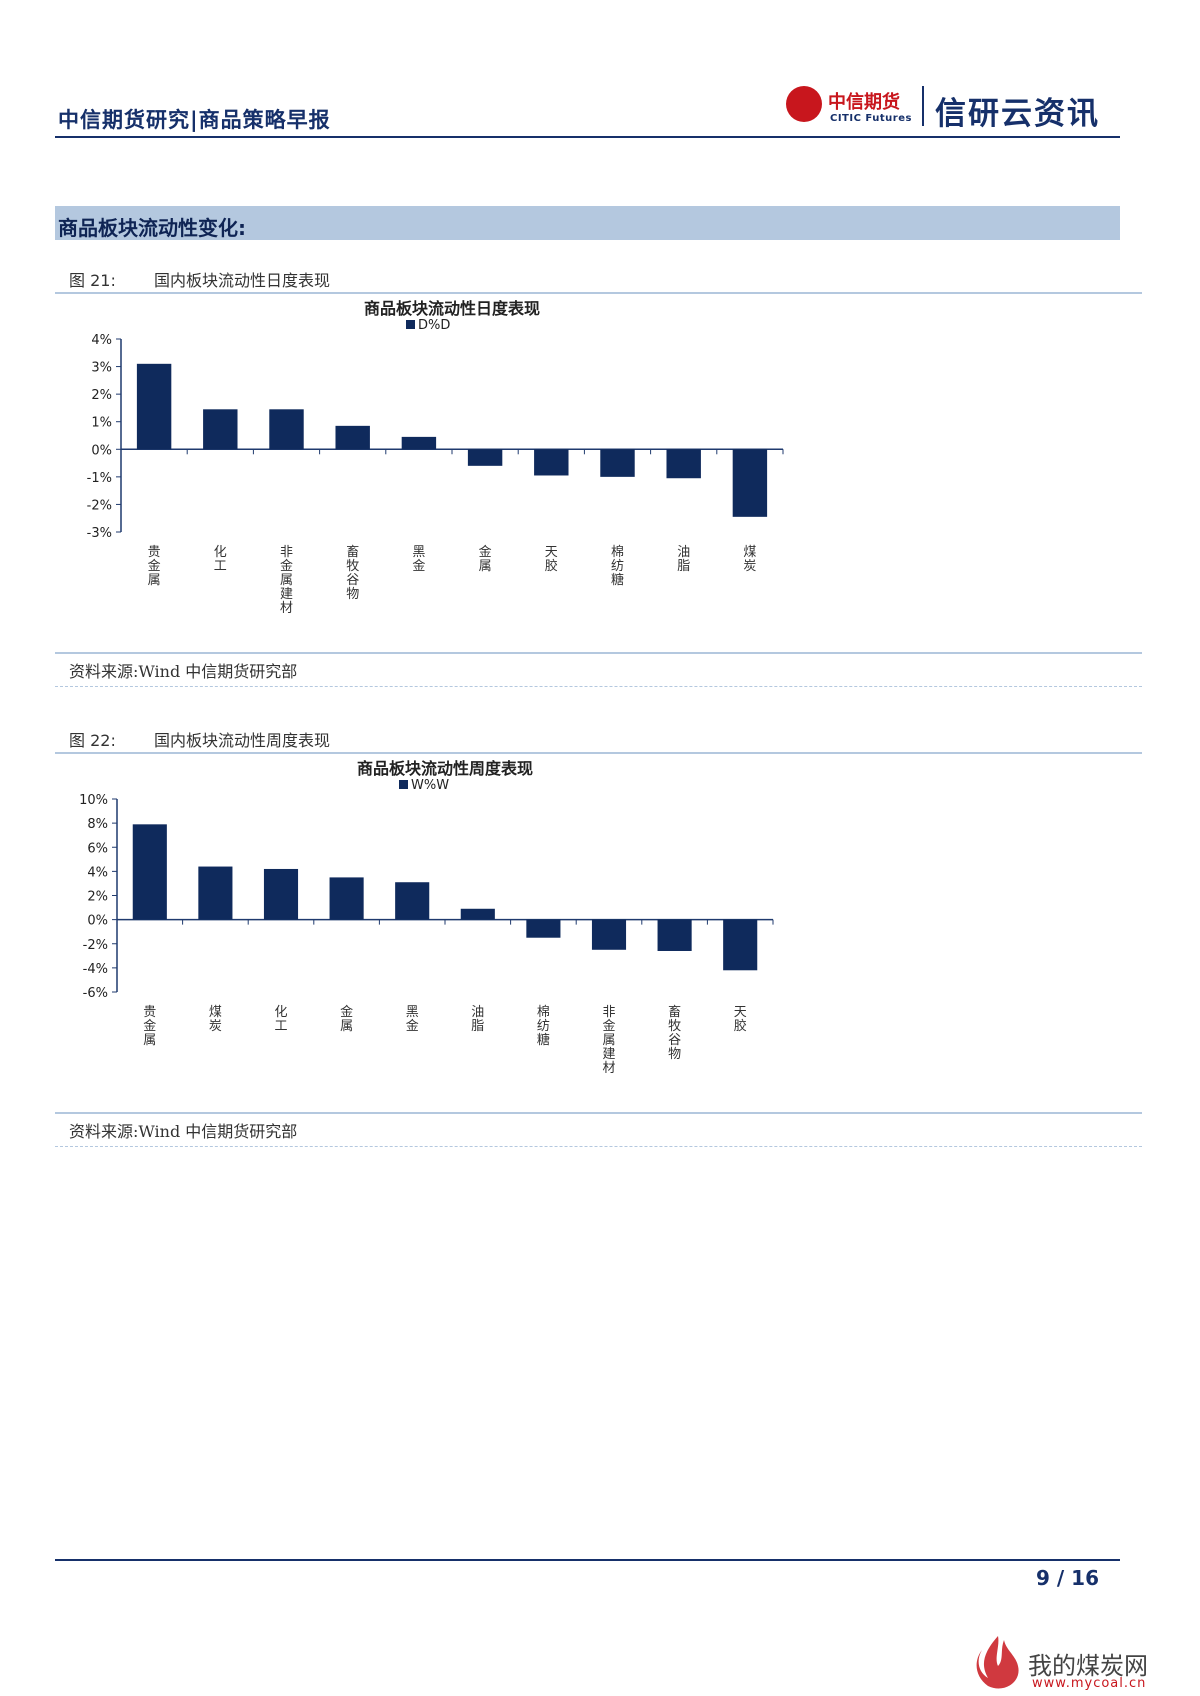 This screenshot has width=1200, height=1696. I want to click on y-tick-label: -1%, so click(99, 478).